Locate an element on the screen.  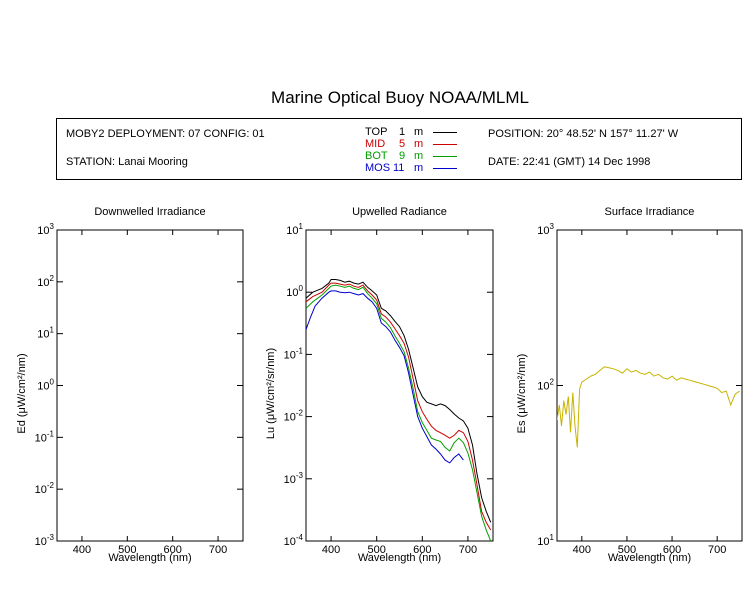
y-axis-label: Es (μW/cm²/nm) is located at coordinates (522, 394).